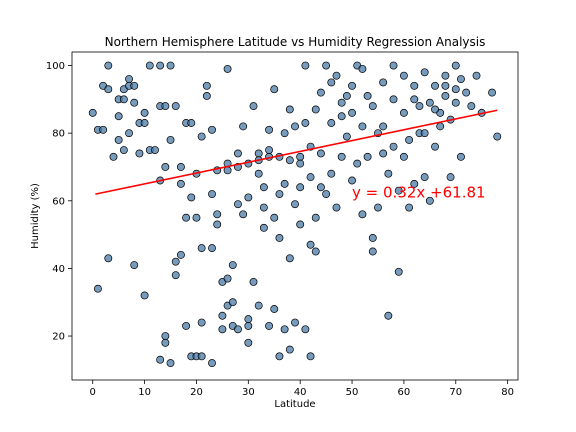 The height and width of the screenshot is (432, 576). What do you see at coordinates (248, 392) in the screenshot?
I see `x-tick-label: 30` at bounding box center [248, 392].